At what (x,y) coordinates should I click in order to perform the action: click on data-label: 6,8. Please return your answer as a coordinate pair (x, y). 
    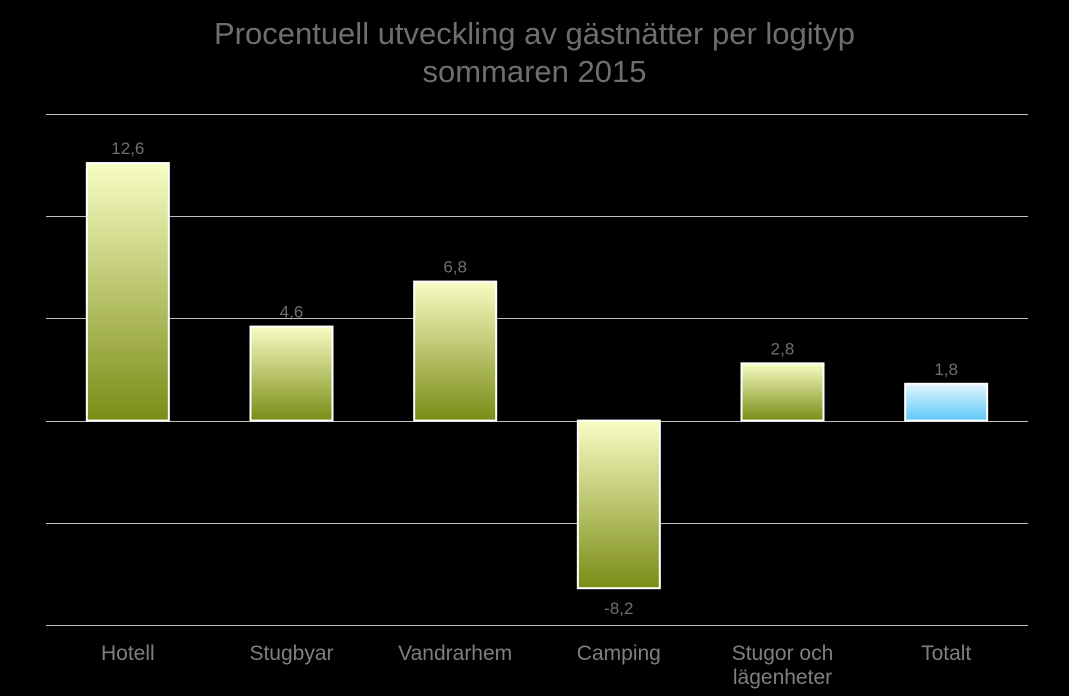
    Looking at the image, I should click on (455, 267).